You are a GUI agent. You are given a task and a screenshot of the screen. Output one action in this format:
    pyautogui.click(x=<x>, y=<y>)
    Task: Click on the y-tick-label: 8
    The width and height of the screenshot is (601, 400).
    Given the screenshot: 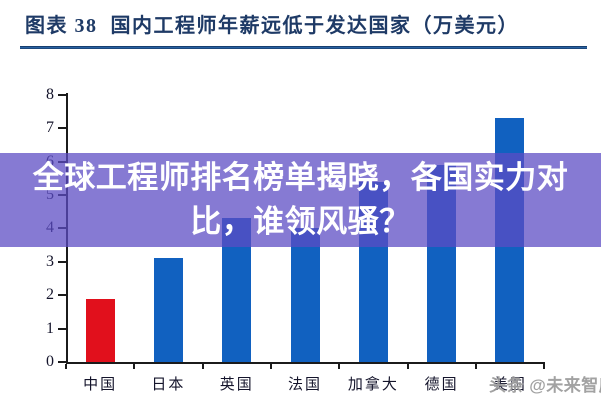 What is the action you would take?
    pyautogui.click(x=50, y=94)
    